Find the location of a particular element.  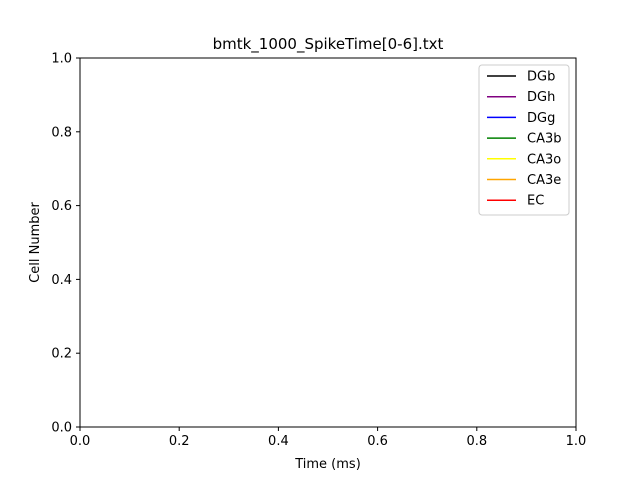

legend-entry: DGg is located at coordinates (541, 118).